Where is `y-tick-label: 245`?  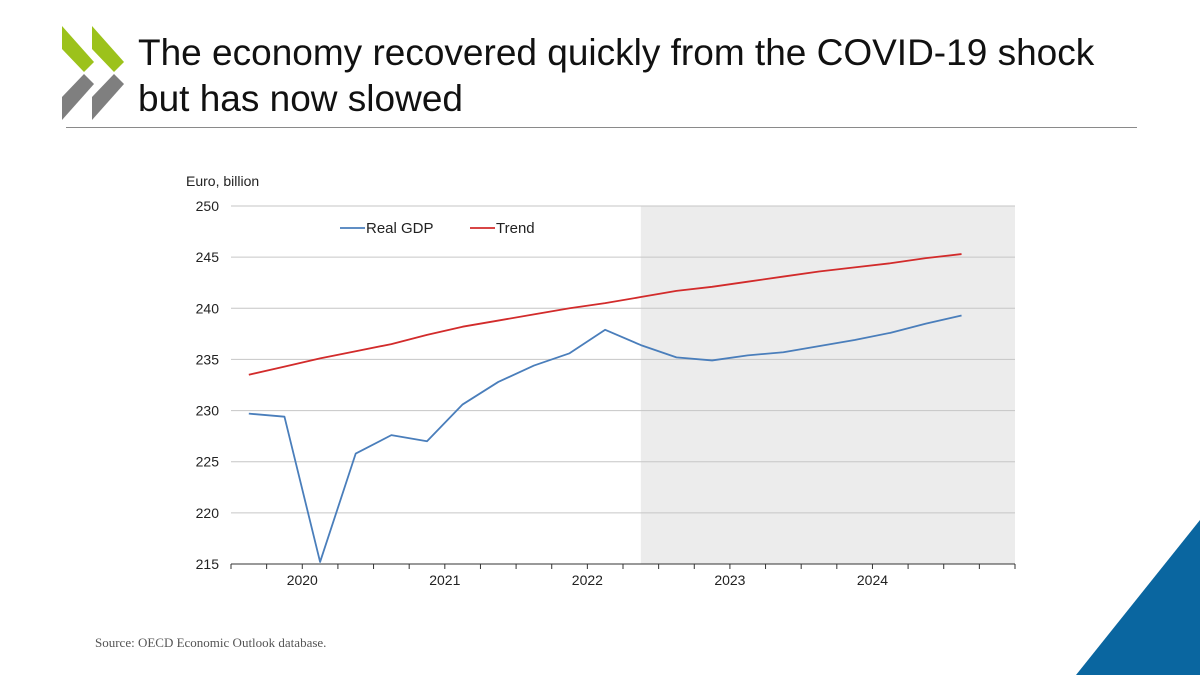 y-tick-label: 245 is located at coordinates (208, 257).